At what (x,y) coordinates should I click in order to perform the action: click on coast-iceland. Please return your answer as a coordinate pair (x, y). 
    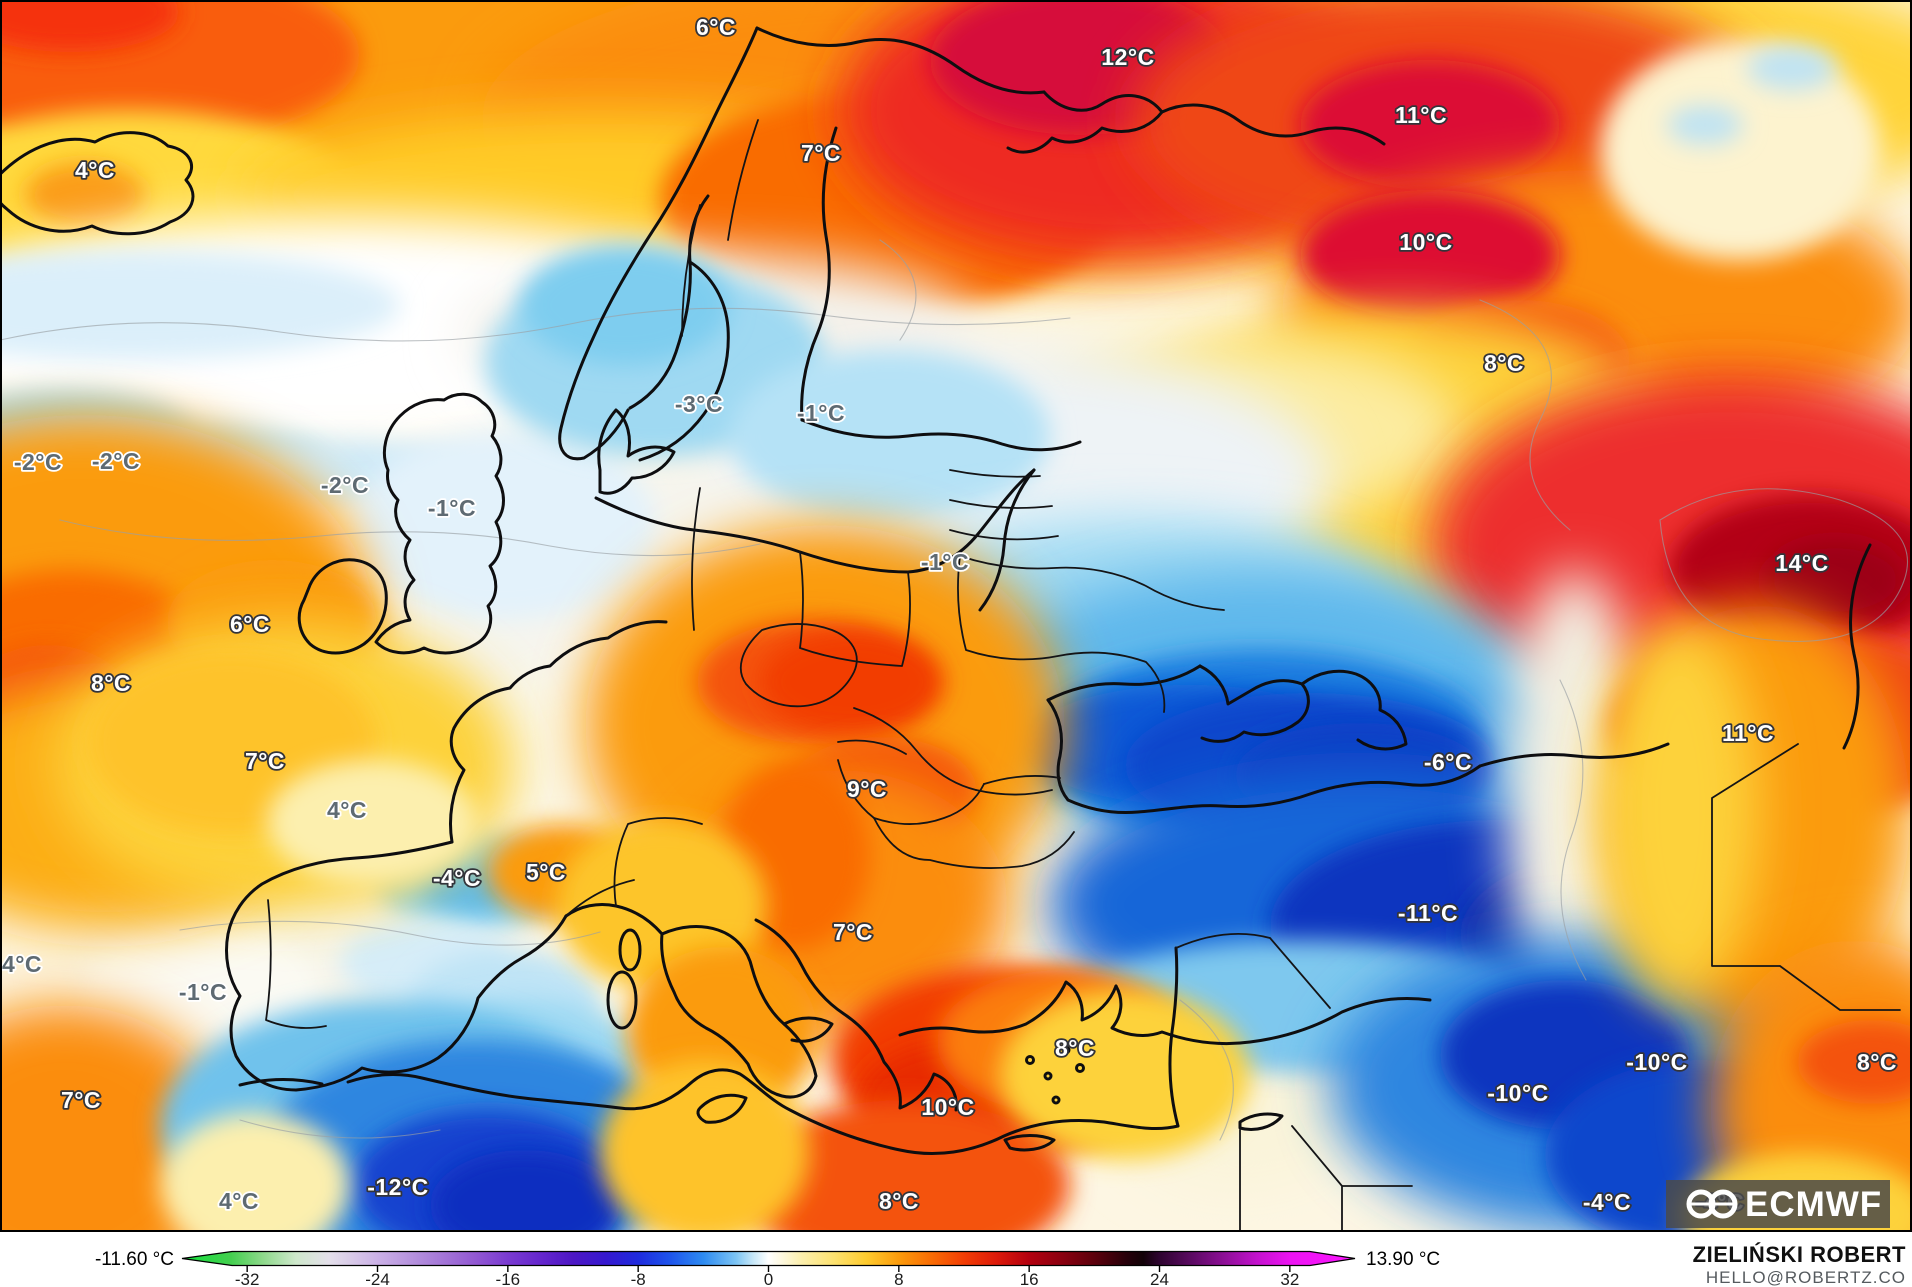
    Looking at the image, I should click on (97, 183).